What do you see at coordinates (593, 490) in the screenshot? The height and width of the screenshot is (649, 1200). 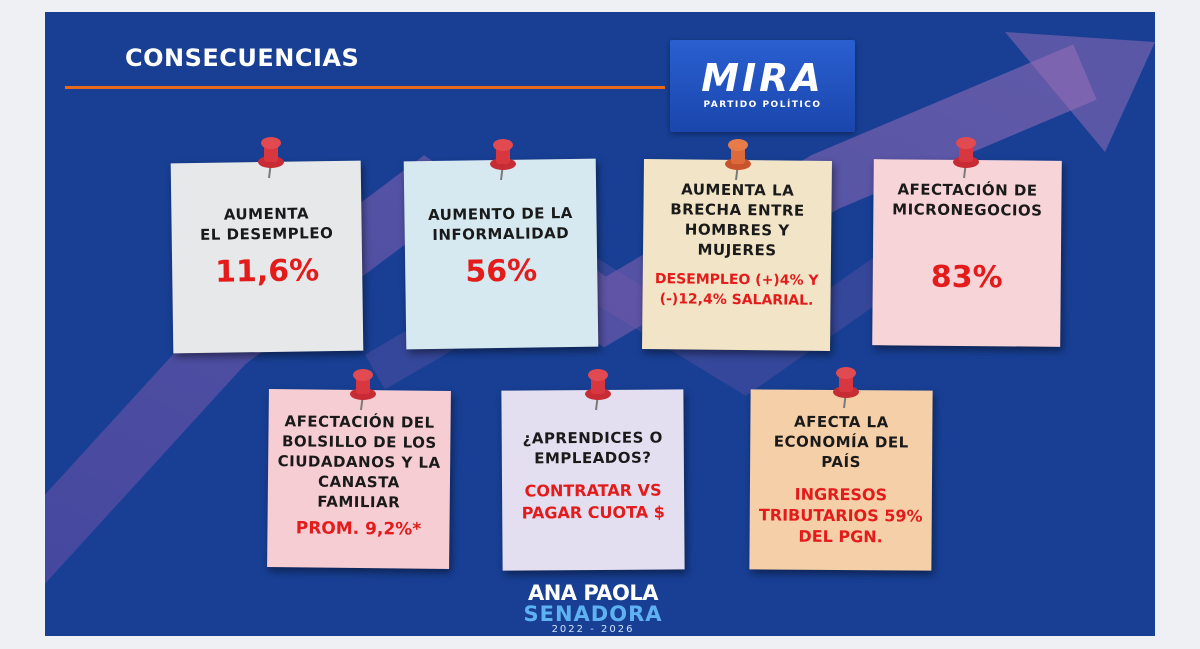 I see `note-stat: CONTRATAR VS` at bounding box center [593, 490].